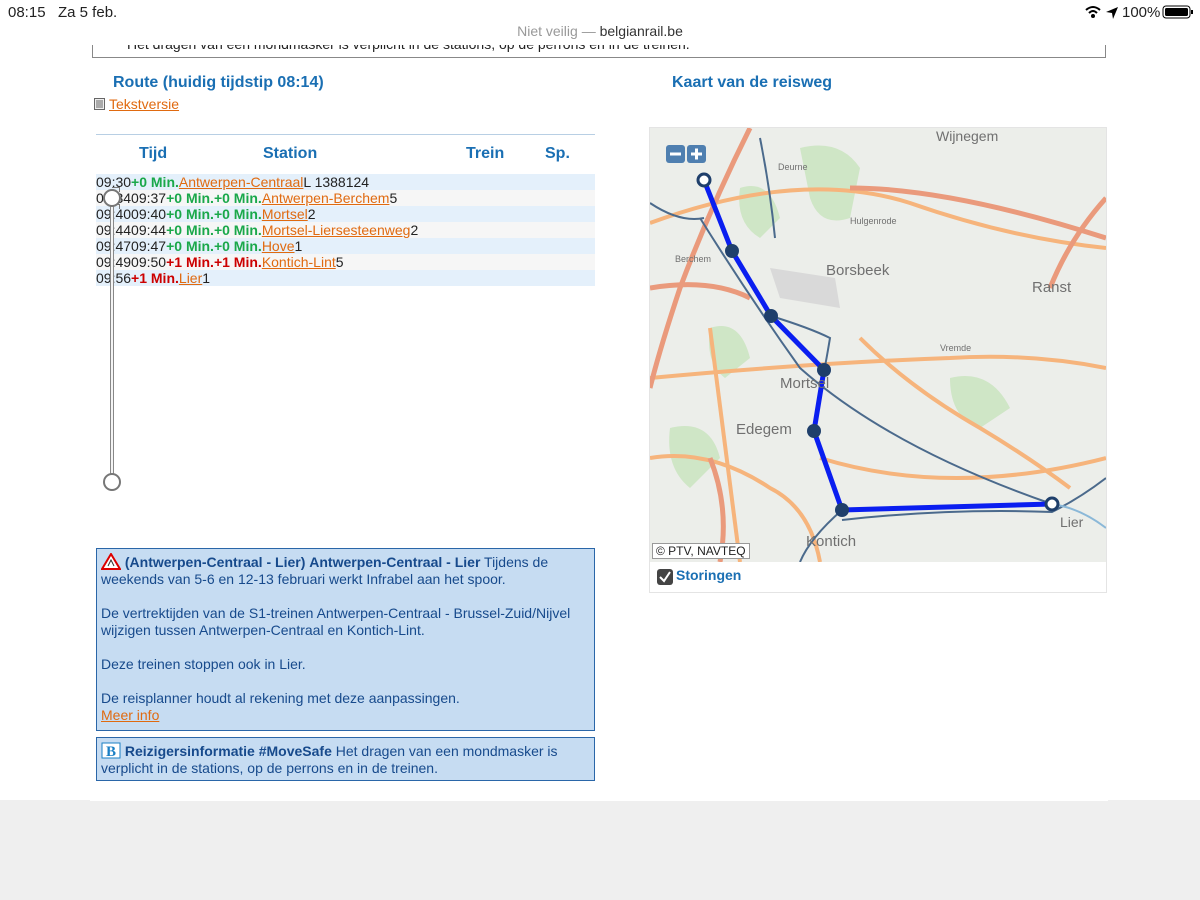  What do you see at coordinates (805, 383) in the screenshot?
I see `map-label: Mortsel` at bounding box center [805, 383].